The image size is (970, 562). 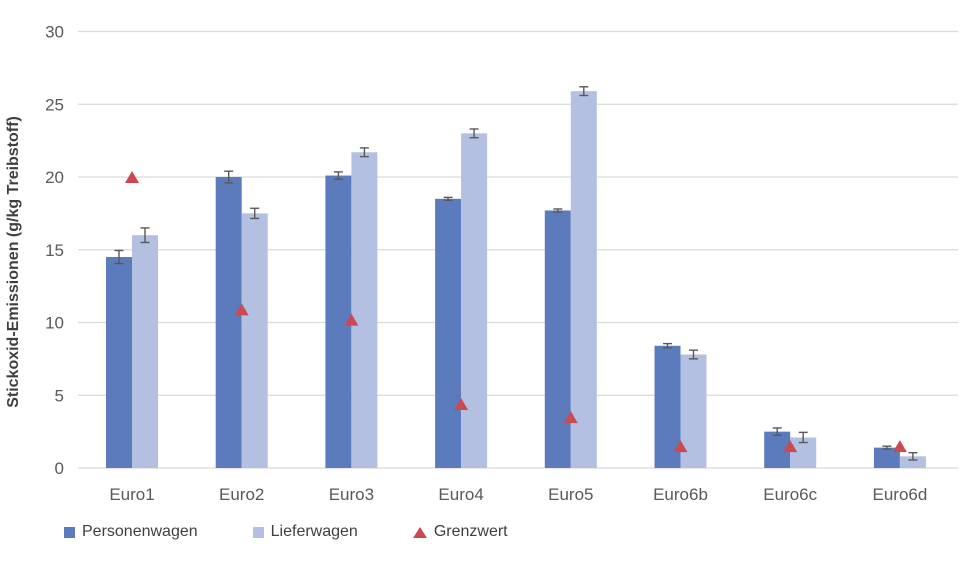 What do you see at coordinates (470, 531) in the screenshot?
I see `legend-label-grenzwert: Grenzwert` at bounding box center [470, 531].